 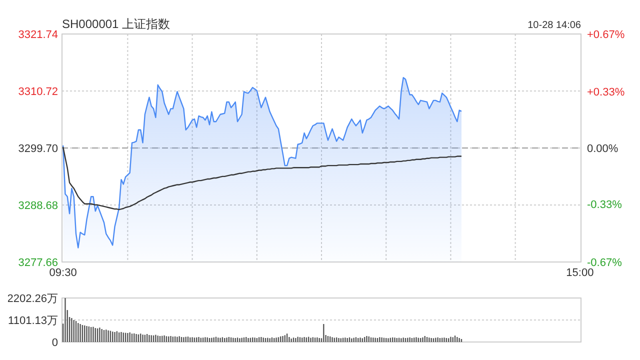 What do you see at coordinates (580, 273) in the screenshot?
I see `x-tick-label: 15:00` at bounding box center [580, 273].